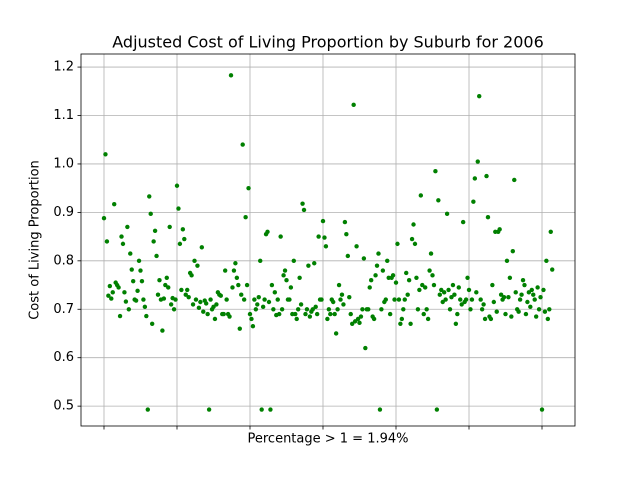 The width and height of the screenshot is (640, 480). Describe the element at coordinates (63, 309) in the screenshot. I see `y-tick-label: 0.7` at that location.